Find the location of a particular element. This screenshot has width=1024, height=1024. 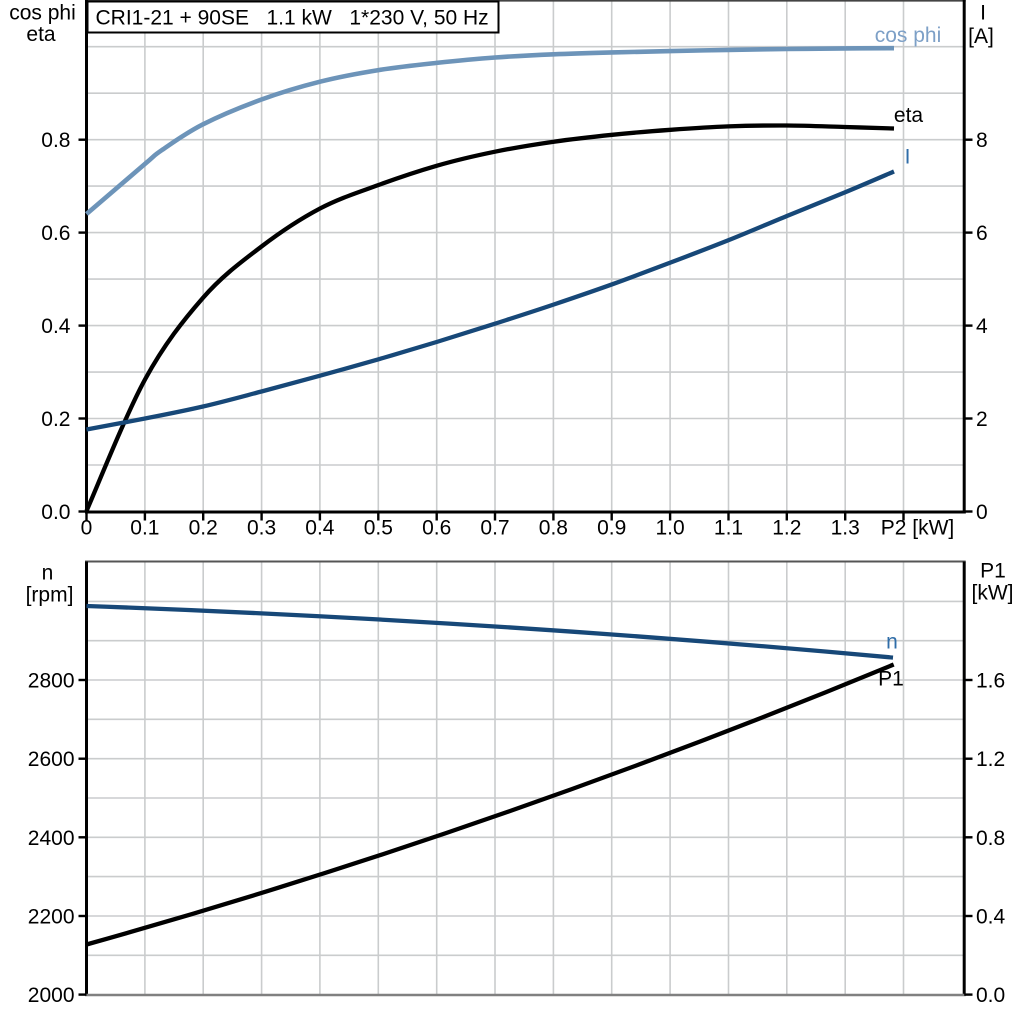

svg-text: 0.7 is located at coordinates (494, 528).